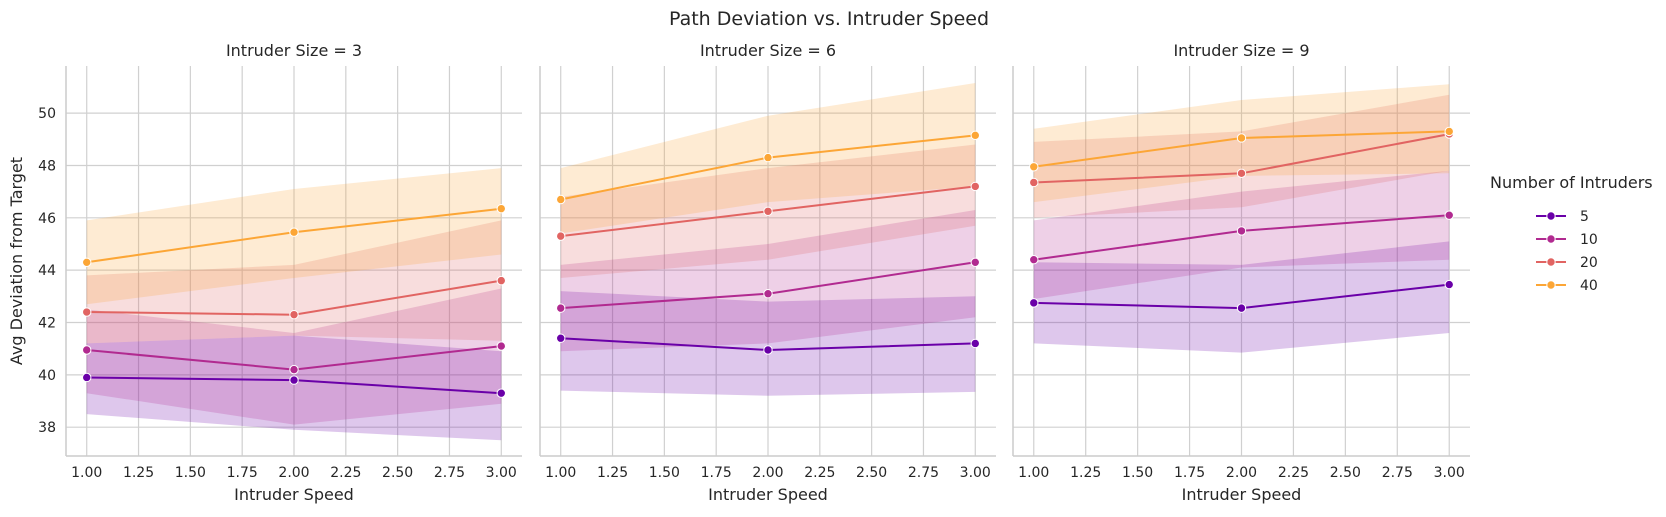  What do you see at coordinates (47, 376) in the screenshot?
I see `y-tick-label: 40` at bounding box center [47, 376].